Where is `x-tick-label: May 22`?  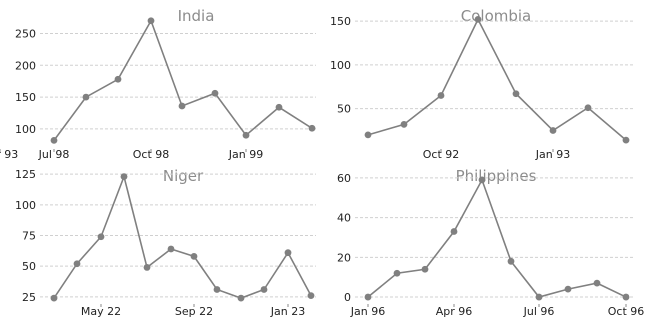 x-tick-label: May 22 is located at coordinates (101, 311).